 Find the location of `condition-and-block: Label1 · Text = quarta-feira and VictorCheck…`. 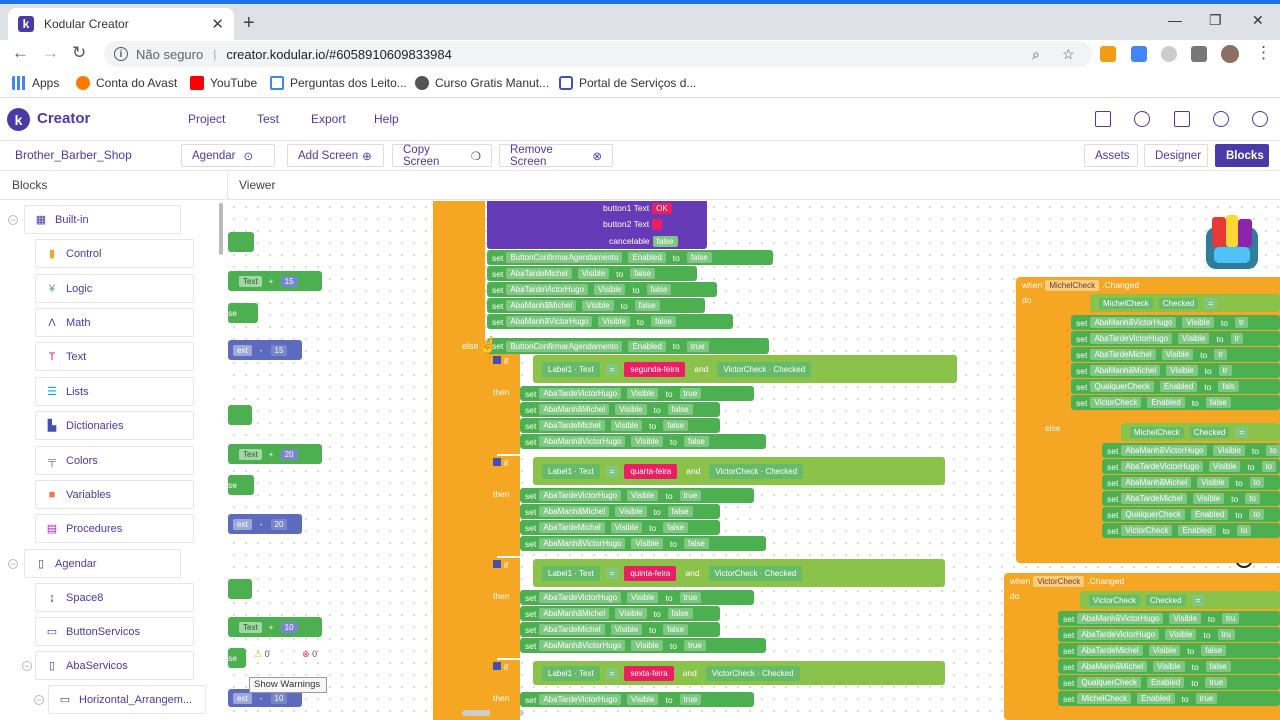

condition-and-block: Label1 · Text = quarta-feira and VictorCheck… is located at coordinates (739, 471).